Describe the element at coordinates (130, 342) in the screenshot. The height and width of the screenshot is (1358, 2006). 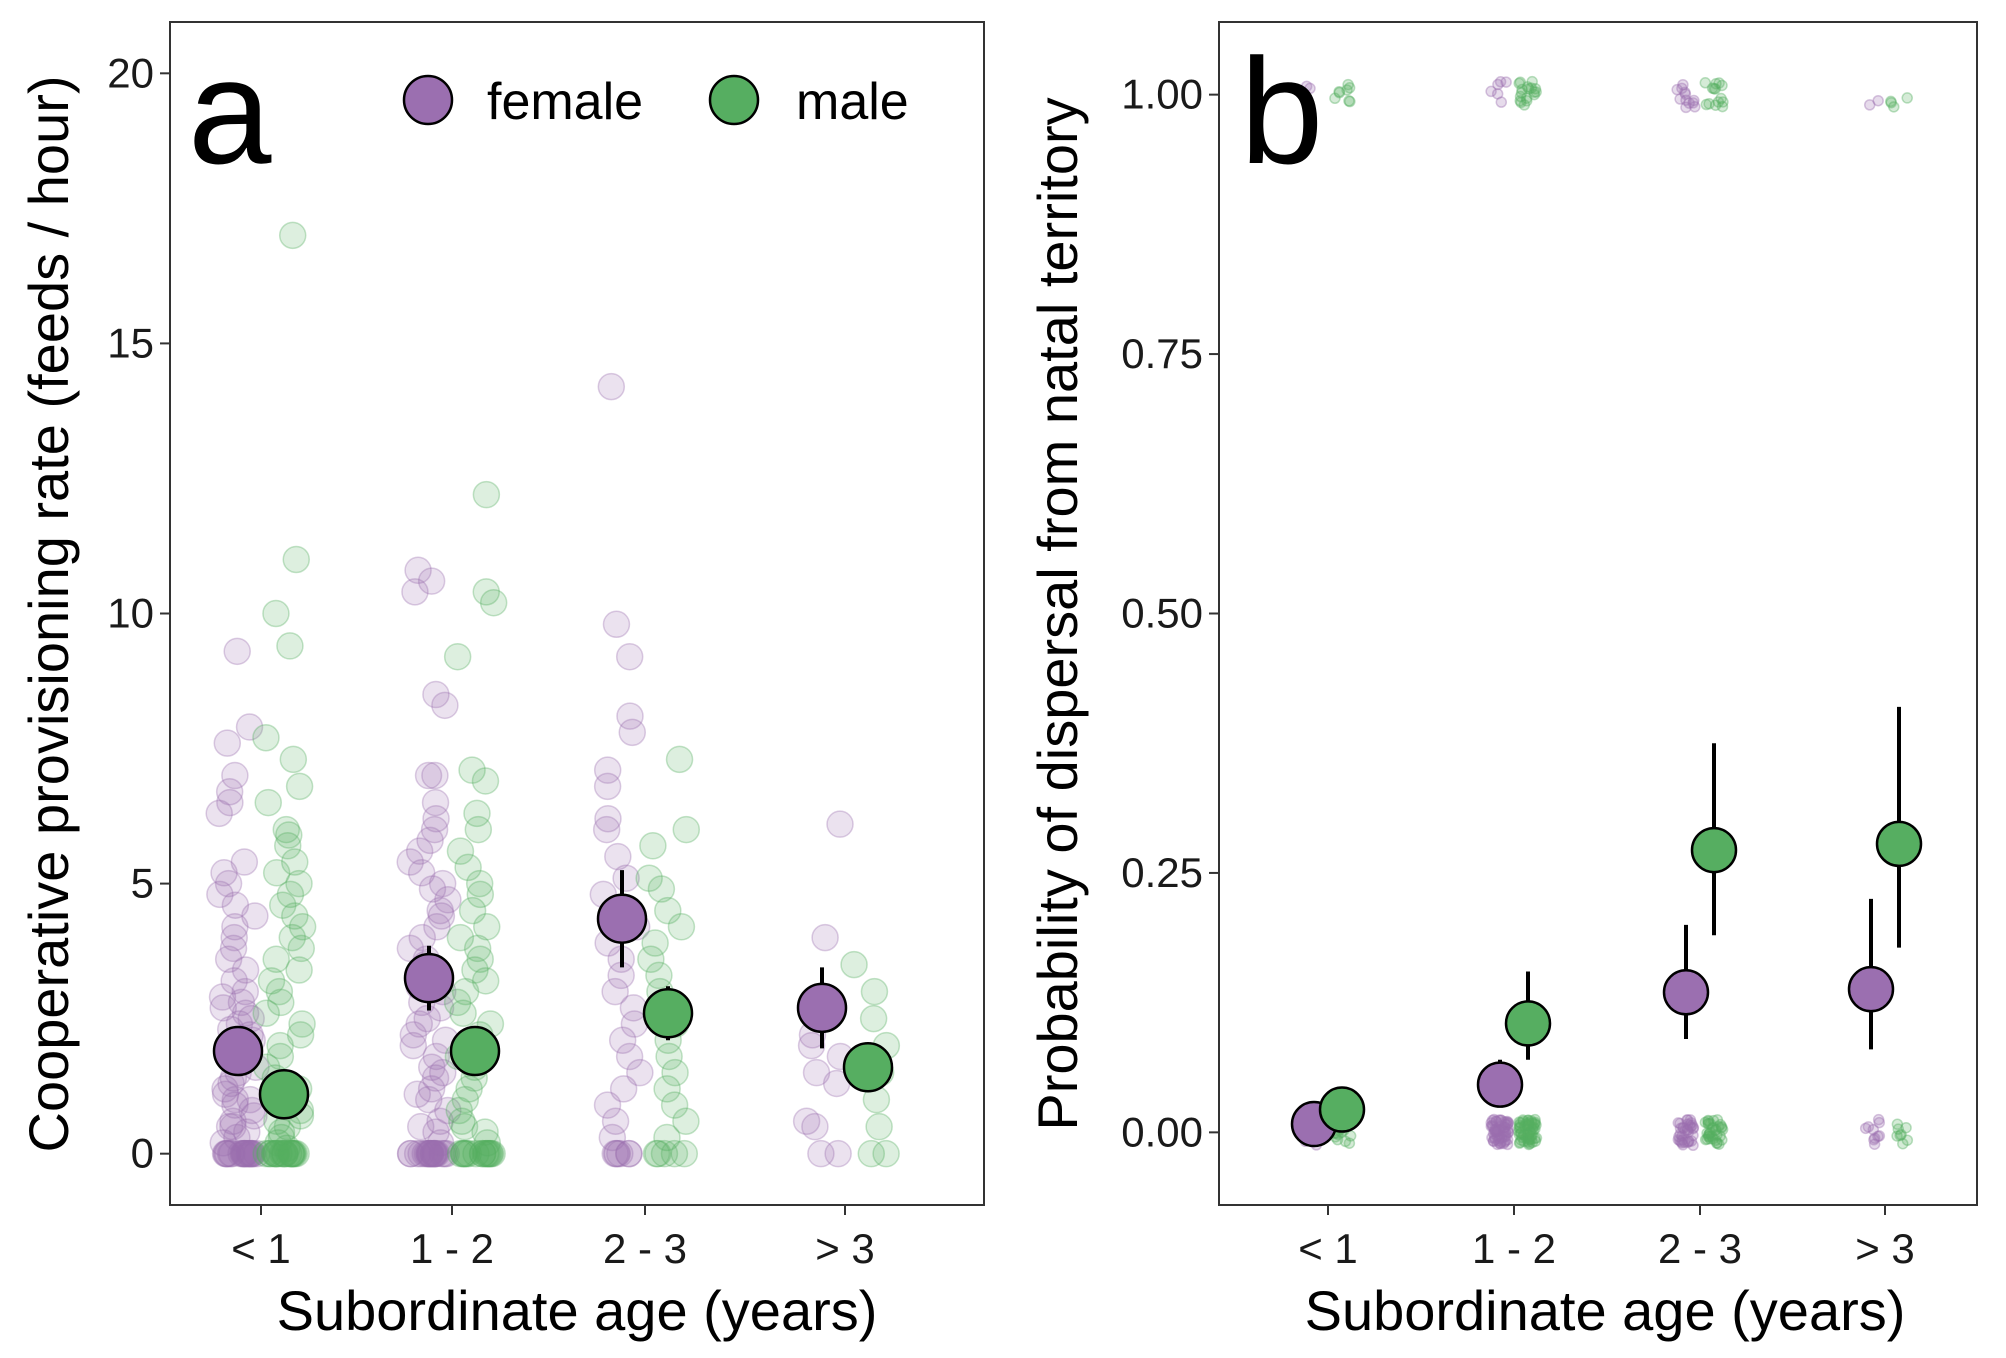
I see `y-tick-label: 15` at that location.